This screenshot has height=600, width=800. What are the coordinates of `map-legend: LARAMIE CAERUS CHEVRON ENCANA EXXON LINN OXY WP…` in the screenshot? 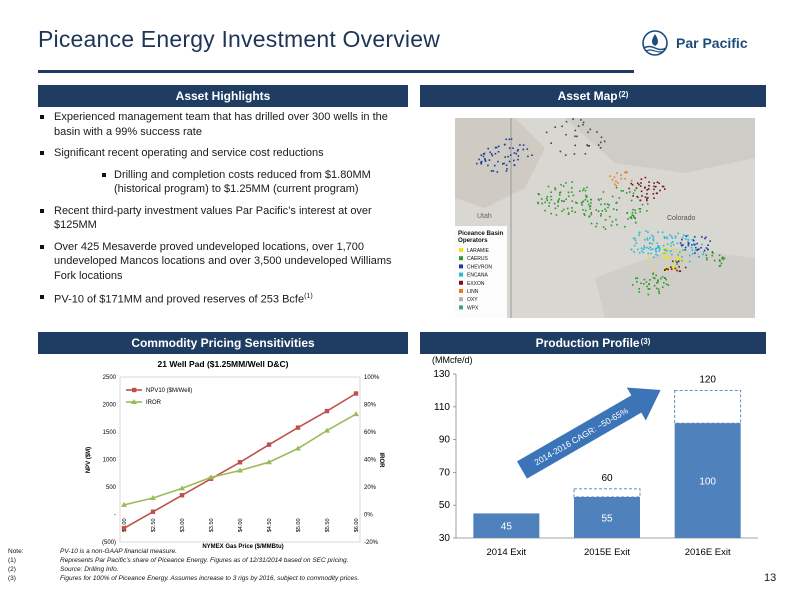 It's located at (475, 279).